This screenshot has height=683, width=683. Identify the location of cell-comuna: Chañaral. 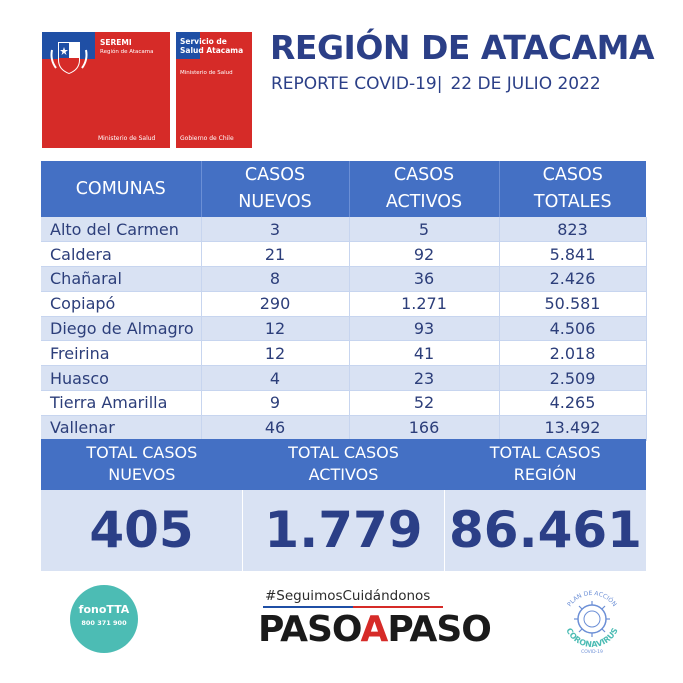
(121, 279).